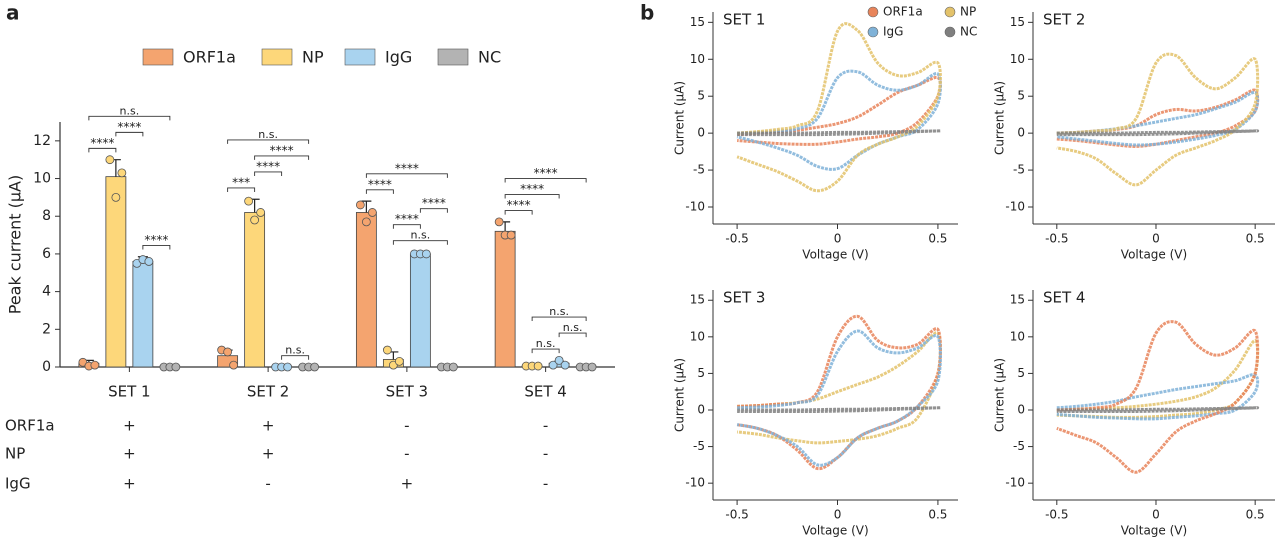  What do you see at coordinates (209, 57) in the screenshot?
I see `legend-label: ORF1a` at bounding box center [209, 57].